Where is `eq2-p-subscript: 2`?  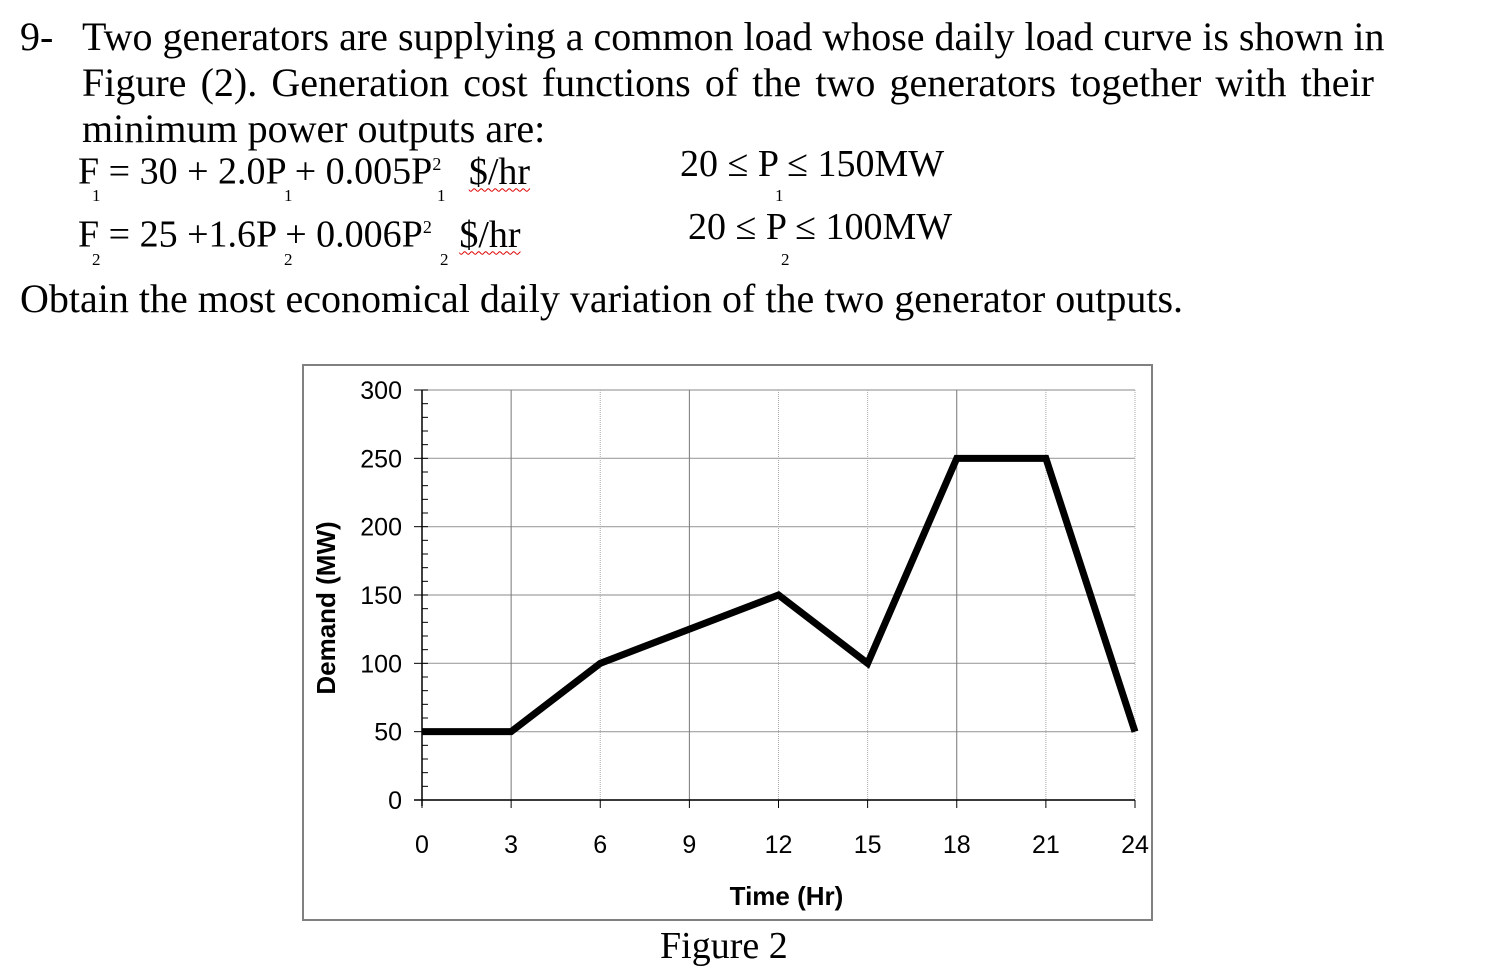
eq2-p-subscript: 2 is located at coordinates (288, 259).